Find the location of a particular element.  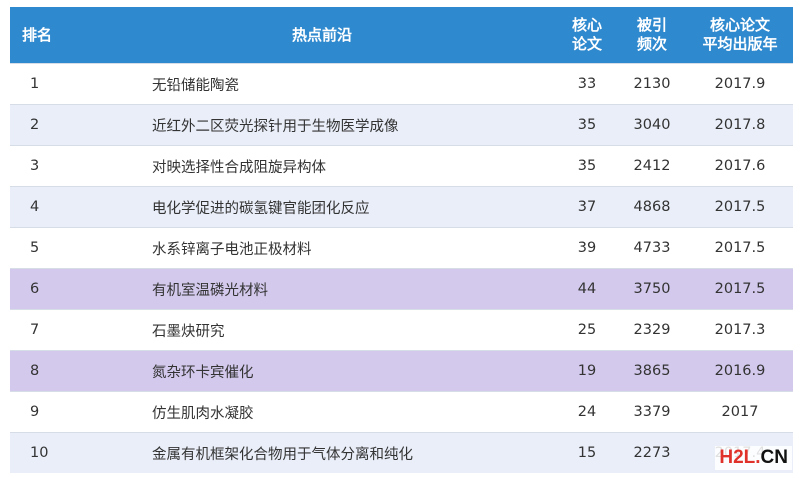

cell-core: 19 is located at coordinates (587, 371).